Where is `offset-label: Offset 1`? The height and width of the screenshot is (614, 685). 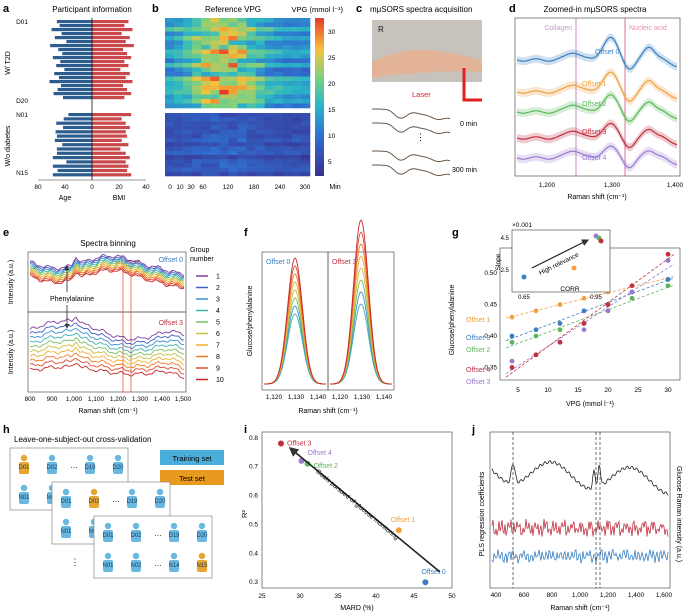
offset-label: Offset 1 is located at coordinates (478, 320).